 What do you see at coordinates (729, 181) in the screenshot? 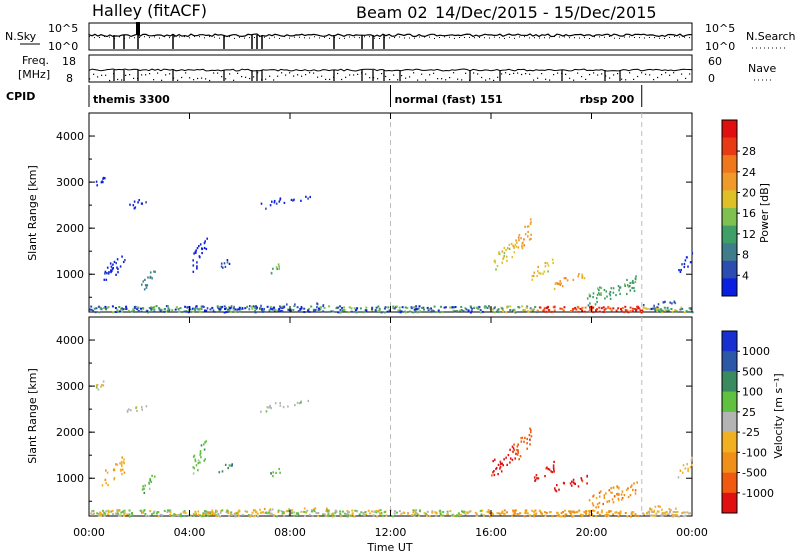
I see `power-colorbar-swatch` at bounding box center [729, 181].